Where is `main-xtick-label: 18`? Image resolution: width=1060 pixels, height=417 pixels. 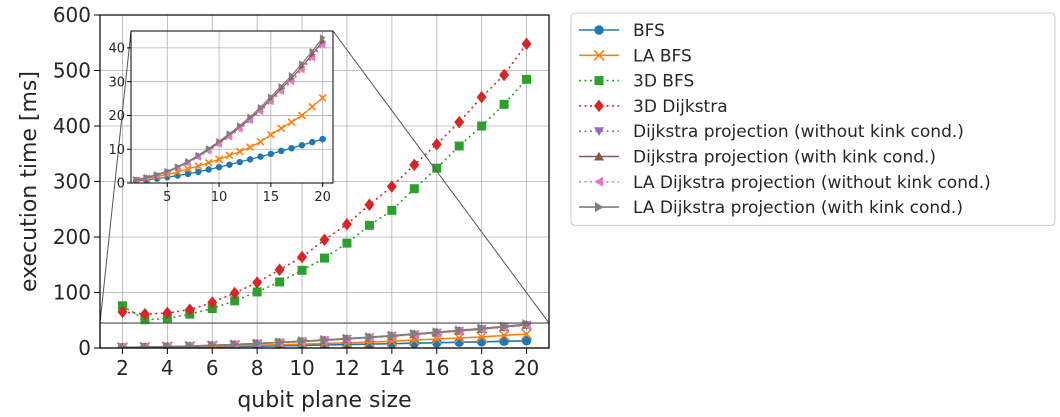
main-xtick-label: 18 is located at coordinates (481, 368).